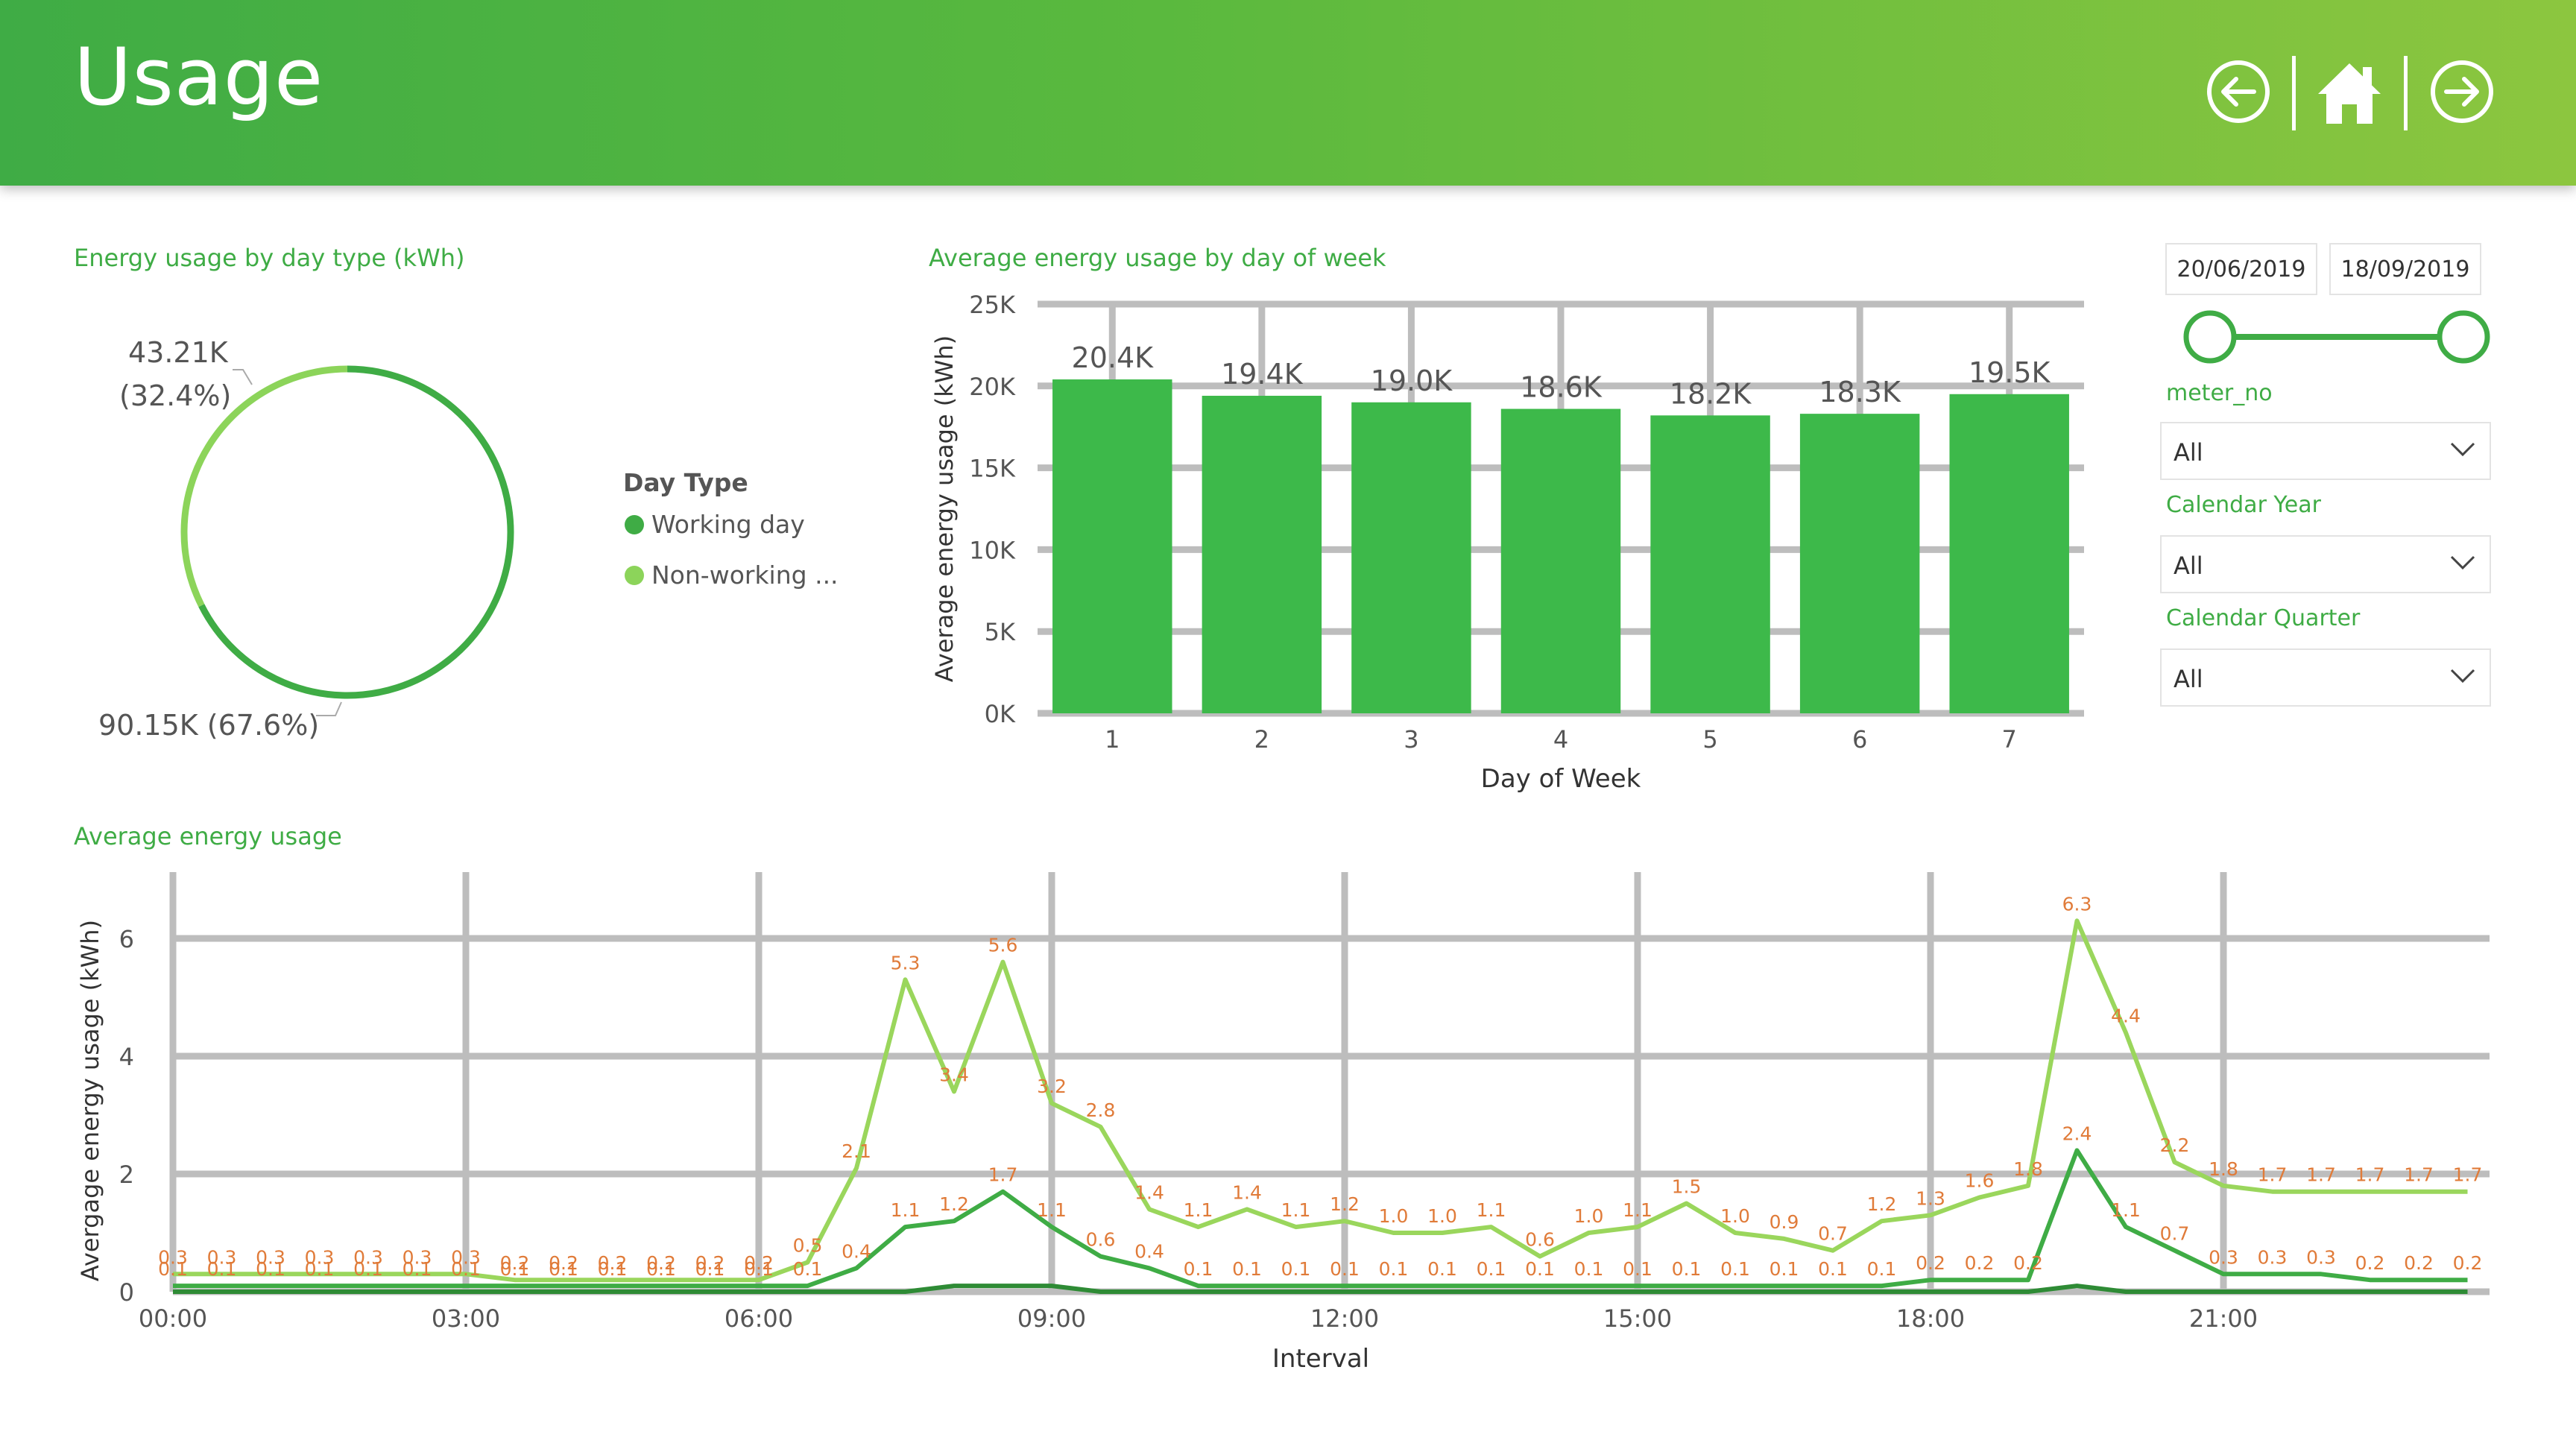 This screenshot has height=1449, width=2576. Describe the element at coordinates (356, 532) in the screenshot. I see `donut-slice-working` at that location.